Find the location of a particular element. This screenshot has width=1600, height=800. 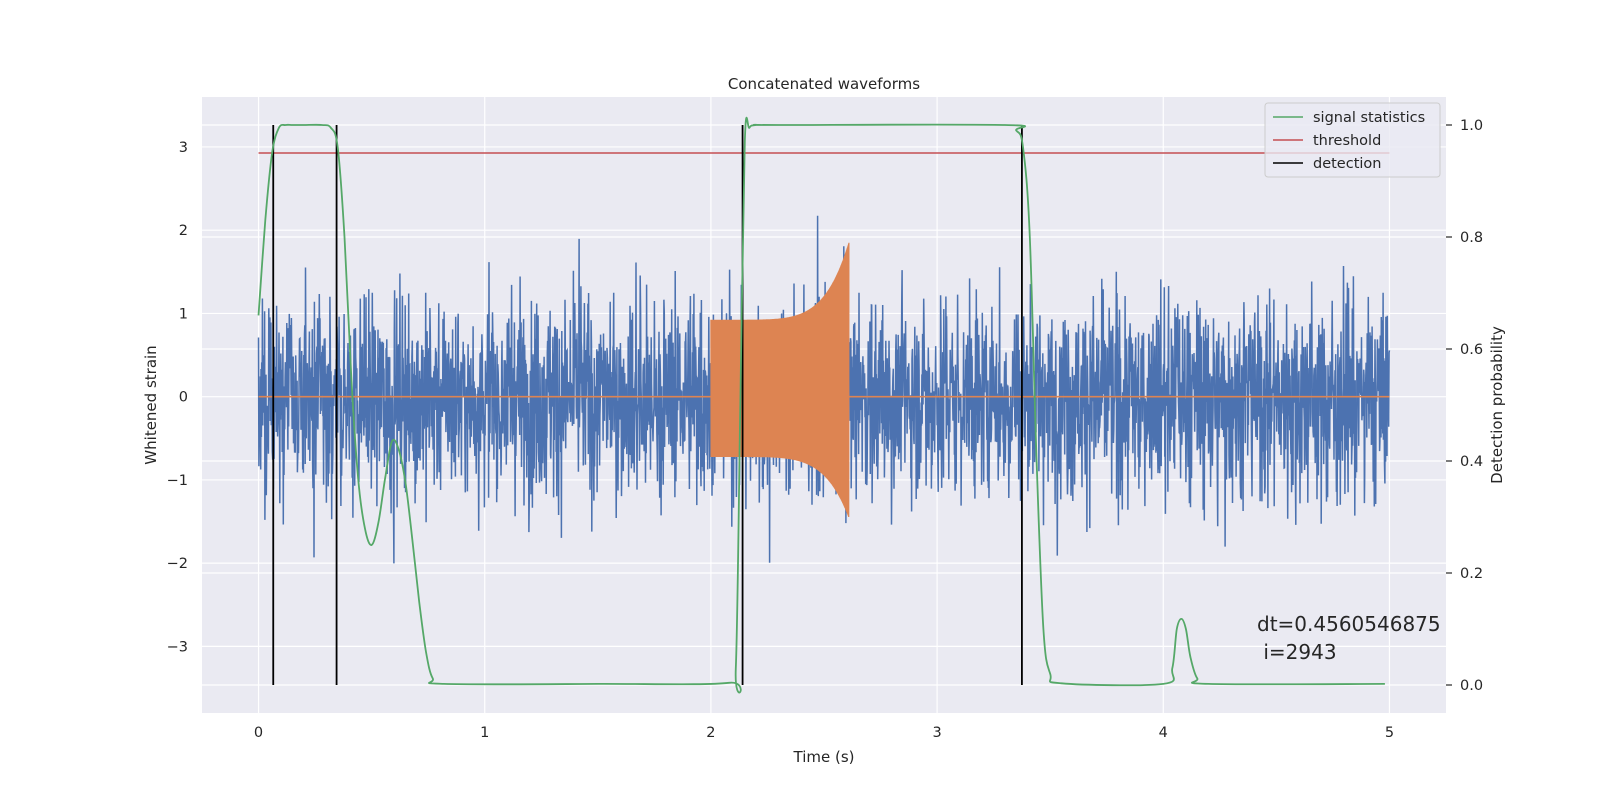

y-tick-label-6: 3 is located at coordinates (183, 148).